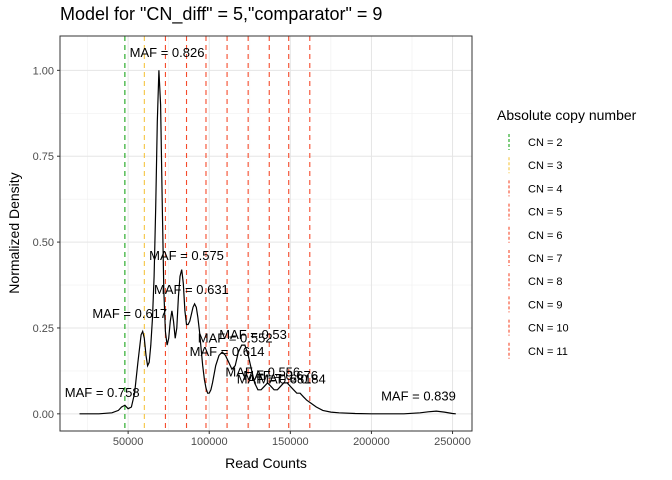  I want to click on y-axis: 0.00 0.25 0.50 0.75 1.00, so click(46, 243).